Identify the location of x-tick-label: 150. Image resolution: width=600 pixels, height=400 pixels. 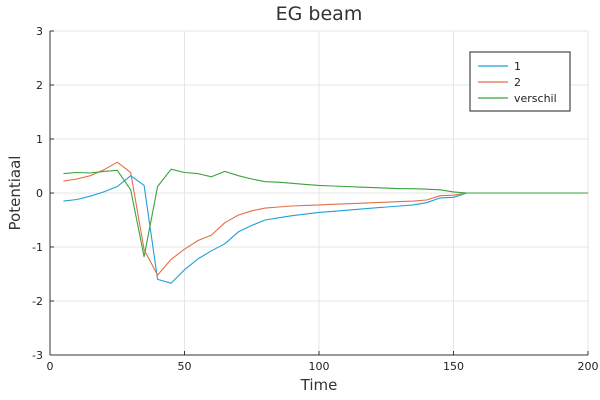
(453, 366).